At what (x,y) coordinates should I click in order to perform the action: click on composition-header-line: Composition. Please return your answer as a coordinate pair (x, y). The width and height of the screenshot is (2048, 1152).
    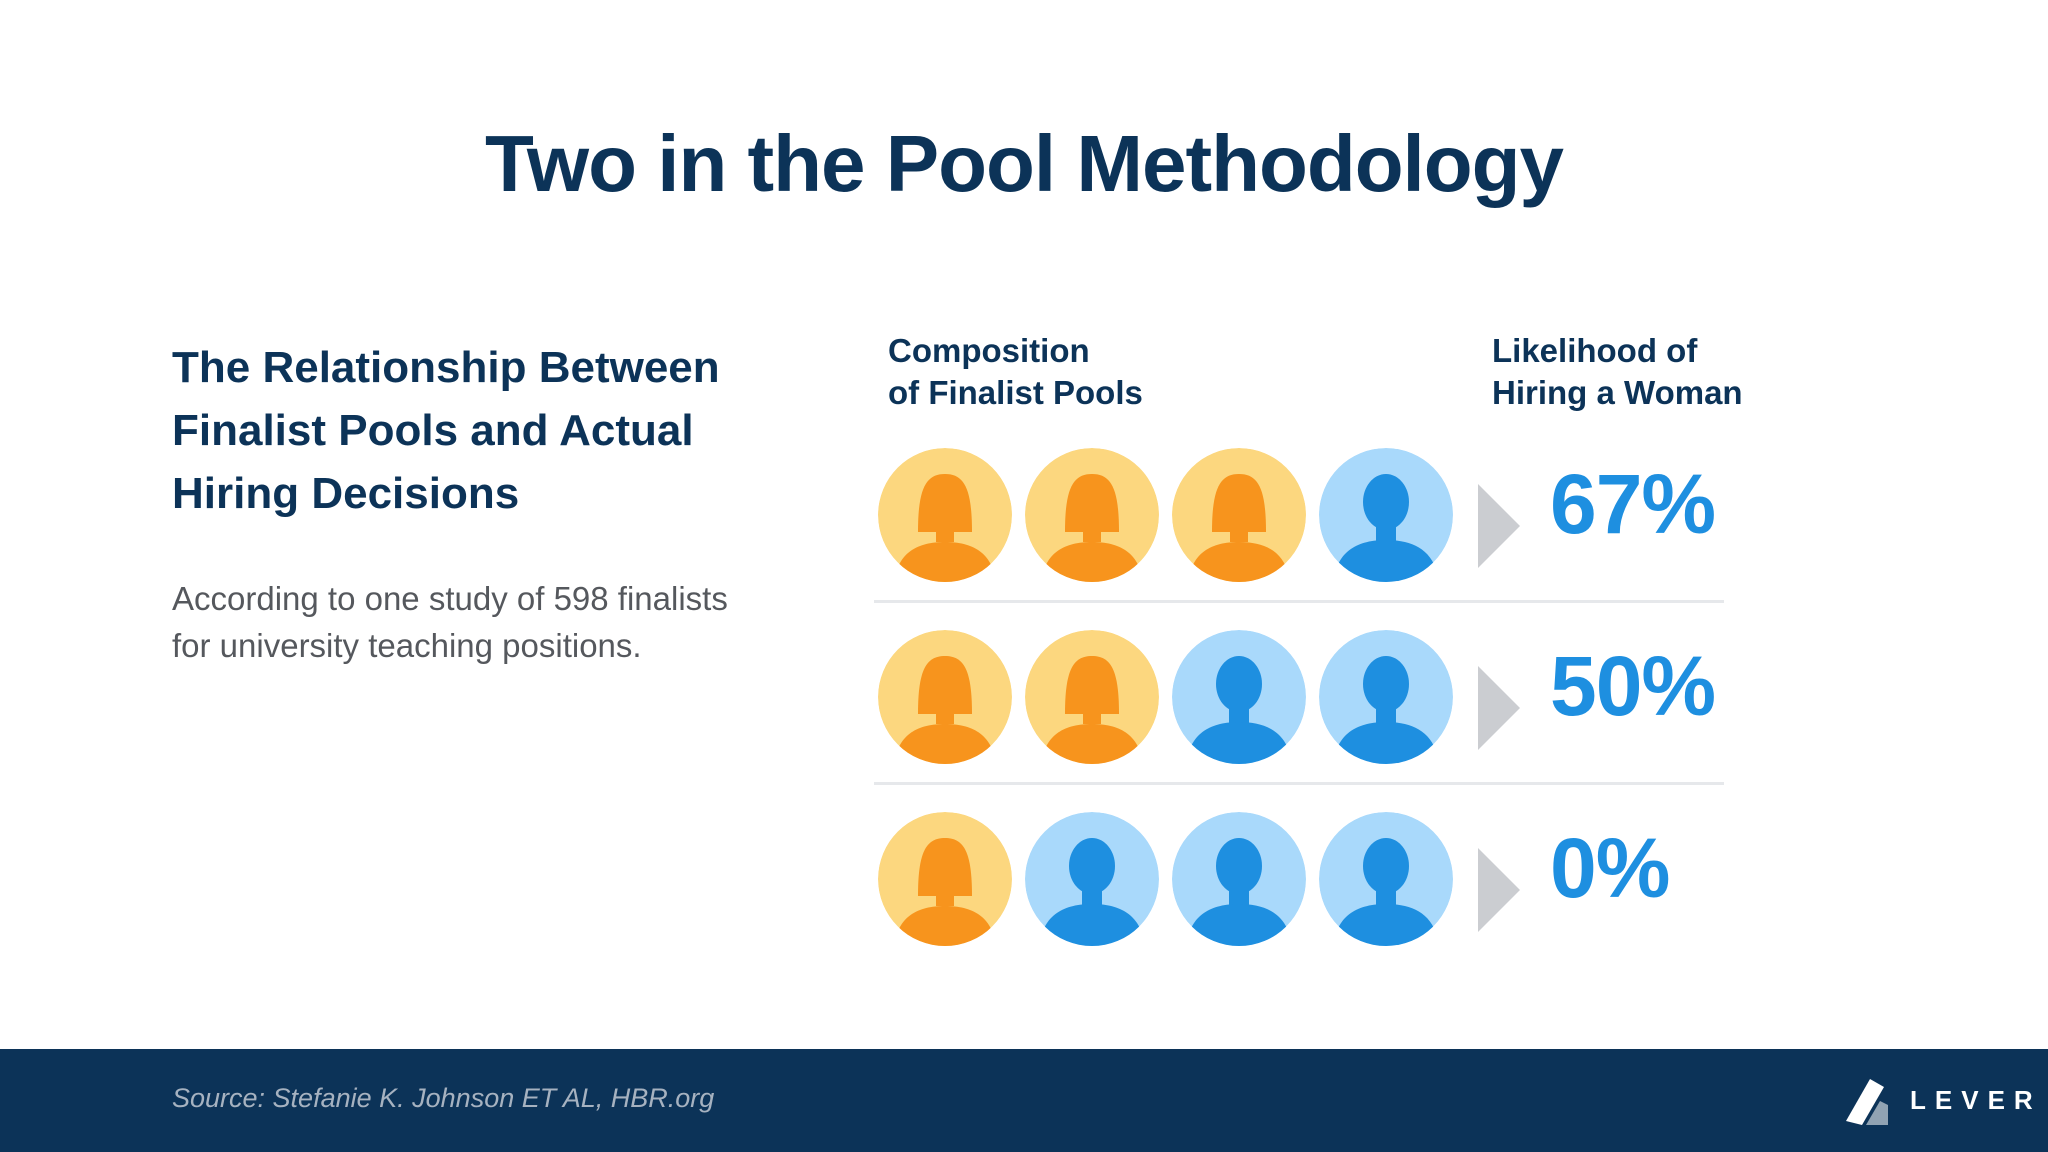
    Looking at the image, I should click on (989, 350).